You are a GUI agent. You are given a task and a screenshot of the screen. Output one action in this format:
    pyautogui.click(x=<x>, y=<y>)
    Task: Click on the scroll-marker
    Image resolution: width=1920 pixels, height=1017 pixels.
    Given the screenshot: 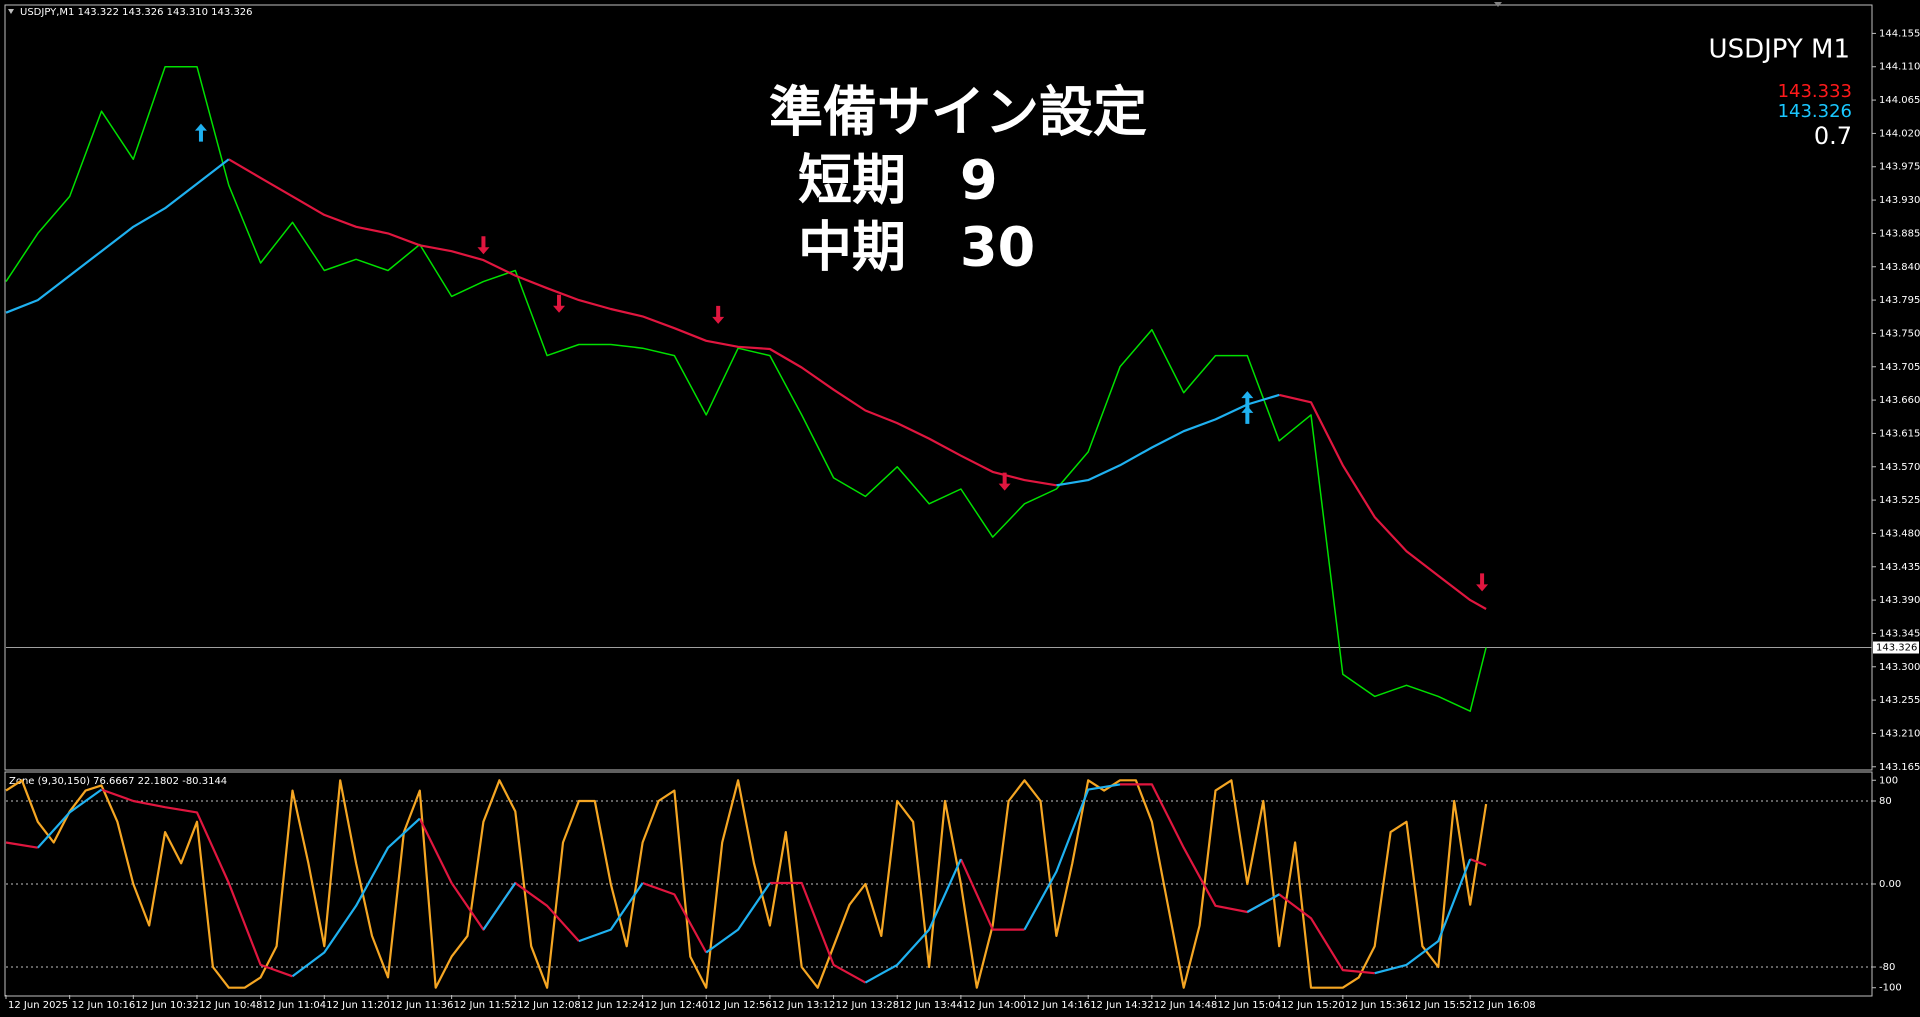 What is the action you would take?
    pyautogui.click(x=1498, y=4)
    